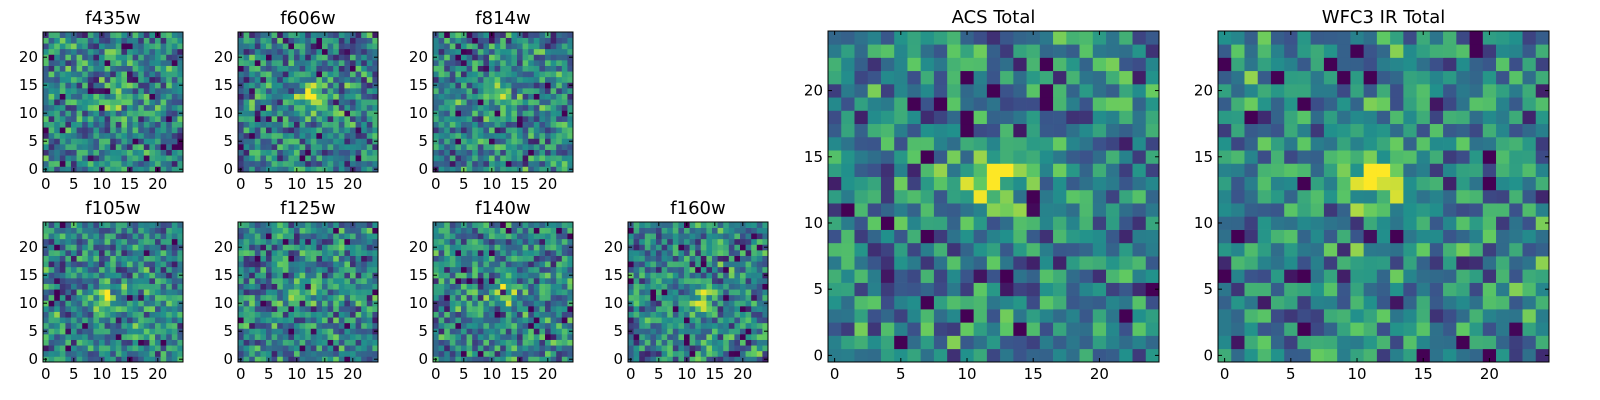 Image resolution: width=1600 pixels, height=400 pixels. I want to click on y-tick-label: 20, so click(418, 57).